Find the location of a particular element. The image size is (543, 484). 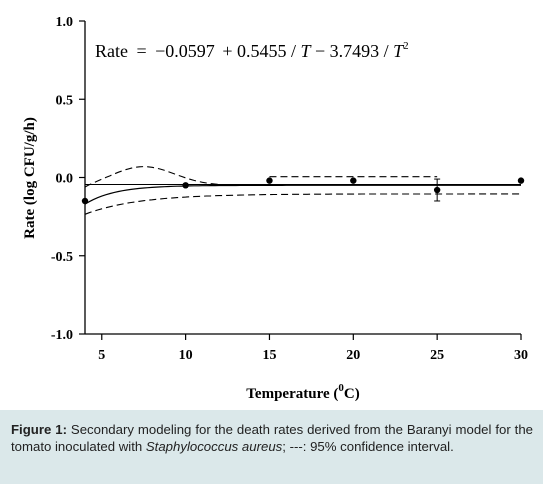

y-tick-label: -0.5 is located at coordinates (62, 257).